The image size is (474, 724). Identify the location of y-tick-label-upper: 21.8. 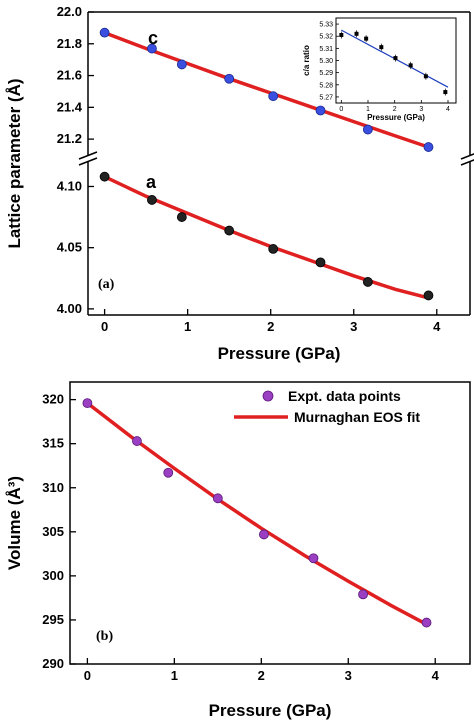
(69, 43).